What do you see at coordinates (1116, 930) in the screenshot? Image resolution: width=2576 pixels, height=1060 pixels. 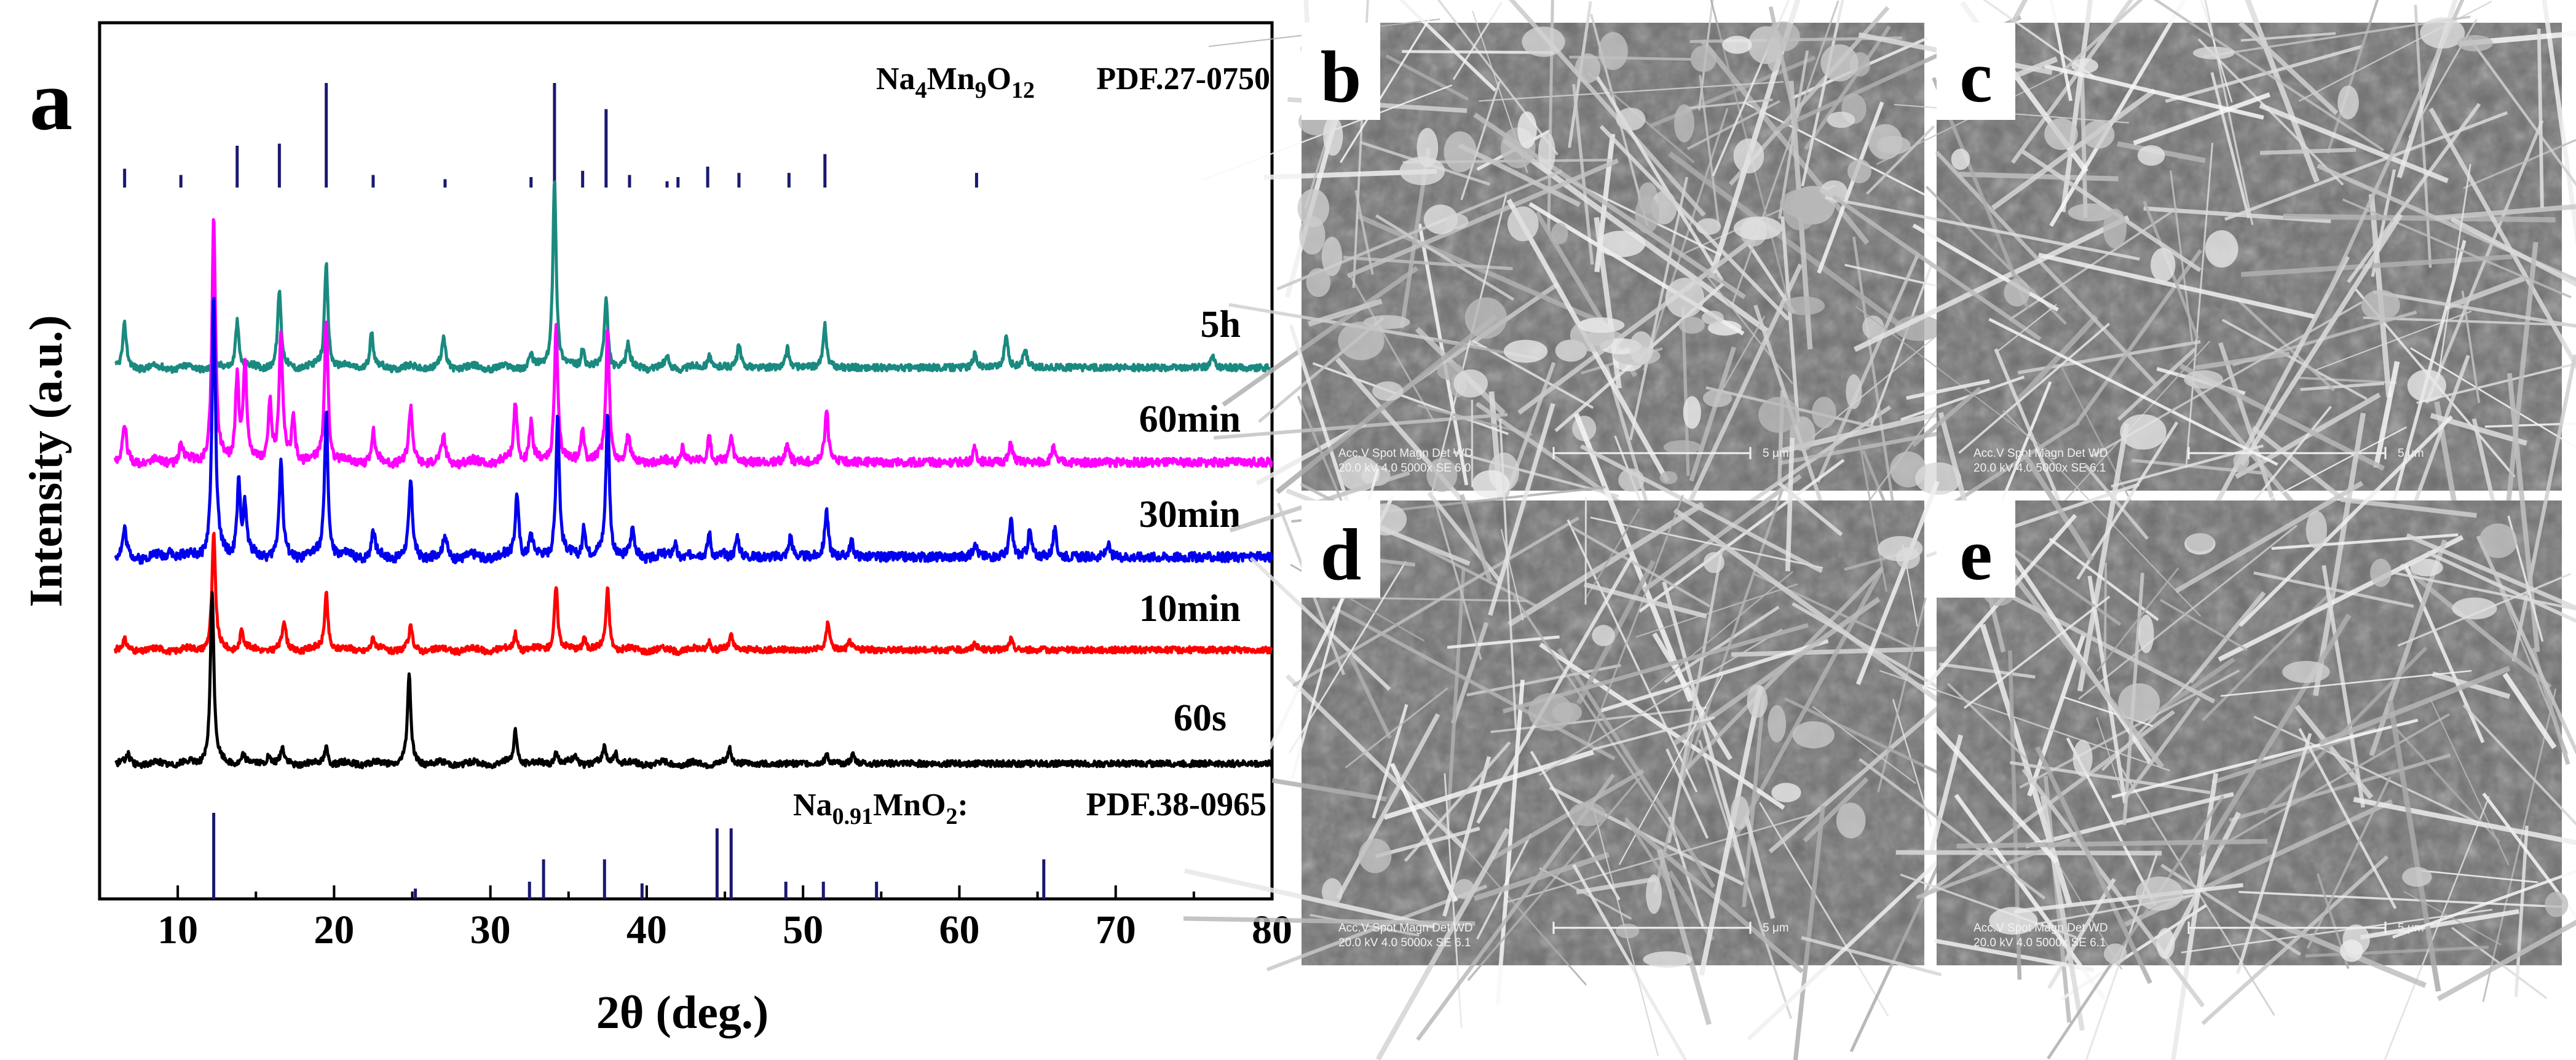 I see `x-tick-label: 70` at bounding box center [1116, 930].